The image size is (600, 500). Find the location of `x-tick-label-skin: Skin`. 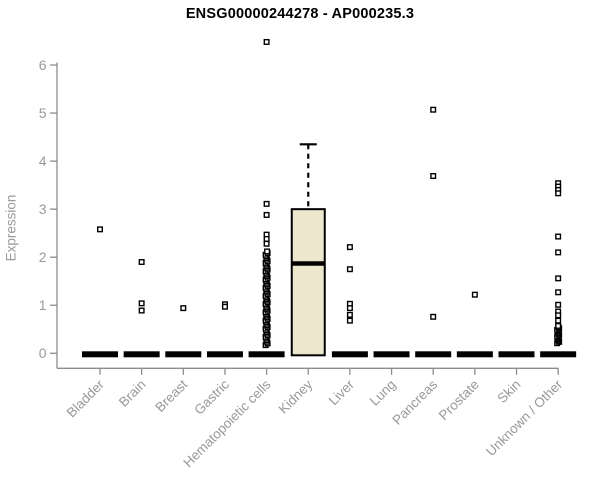

x-tick-label-skin: Skin is located at coordinates (508, 391).